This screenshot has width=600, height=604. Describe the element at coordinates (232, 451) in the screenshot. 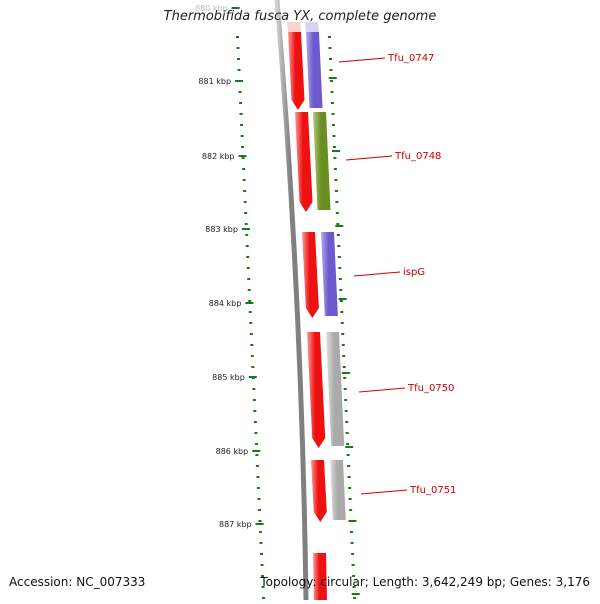

I see `kbp-label: 886 kbp` at that location.